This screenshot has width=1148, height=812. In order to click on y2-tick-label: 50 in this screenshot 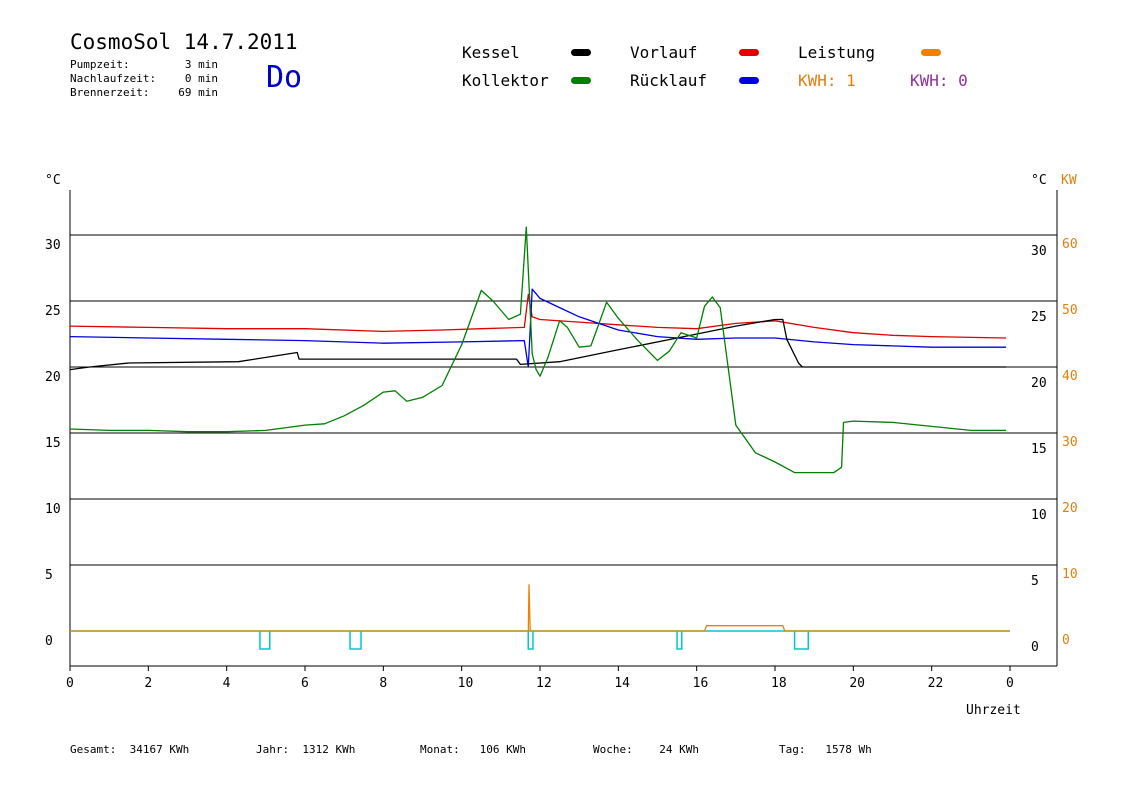, I will do `click(1070, 310)`.